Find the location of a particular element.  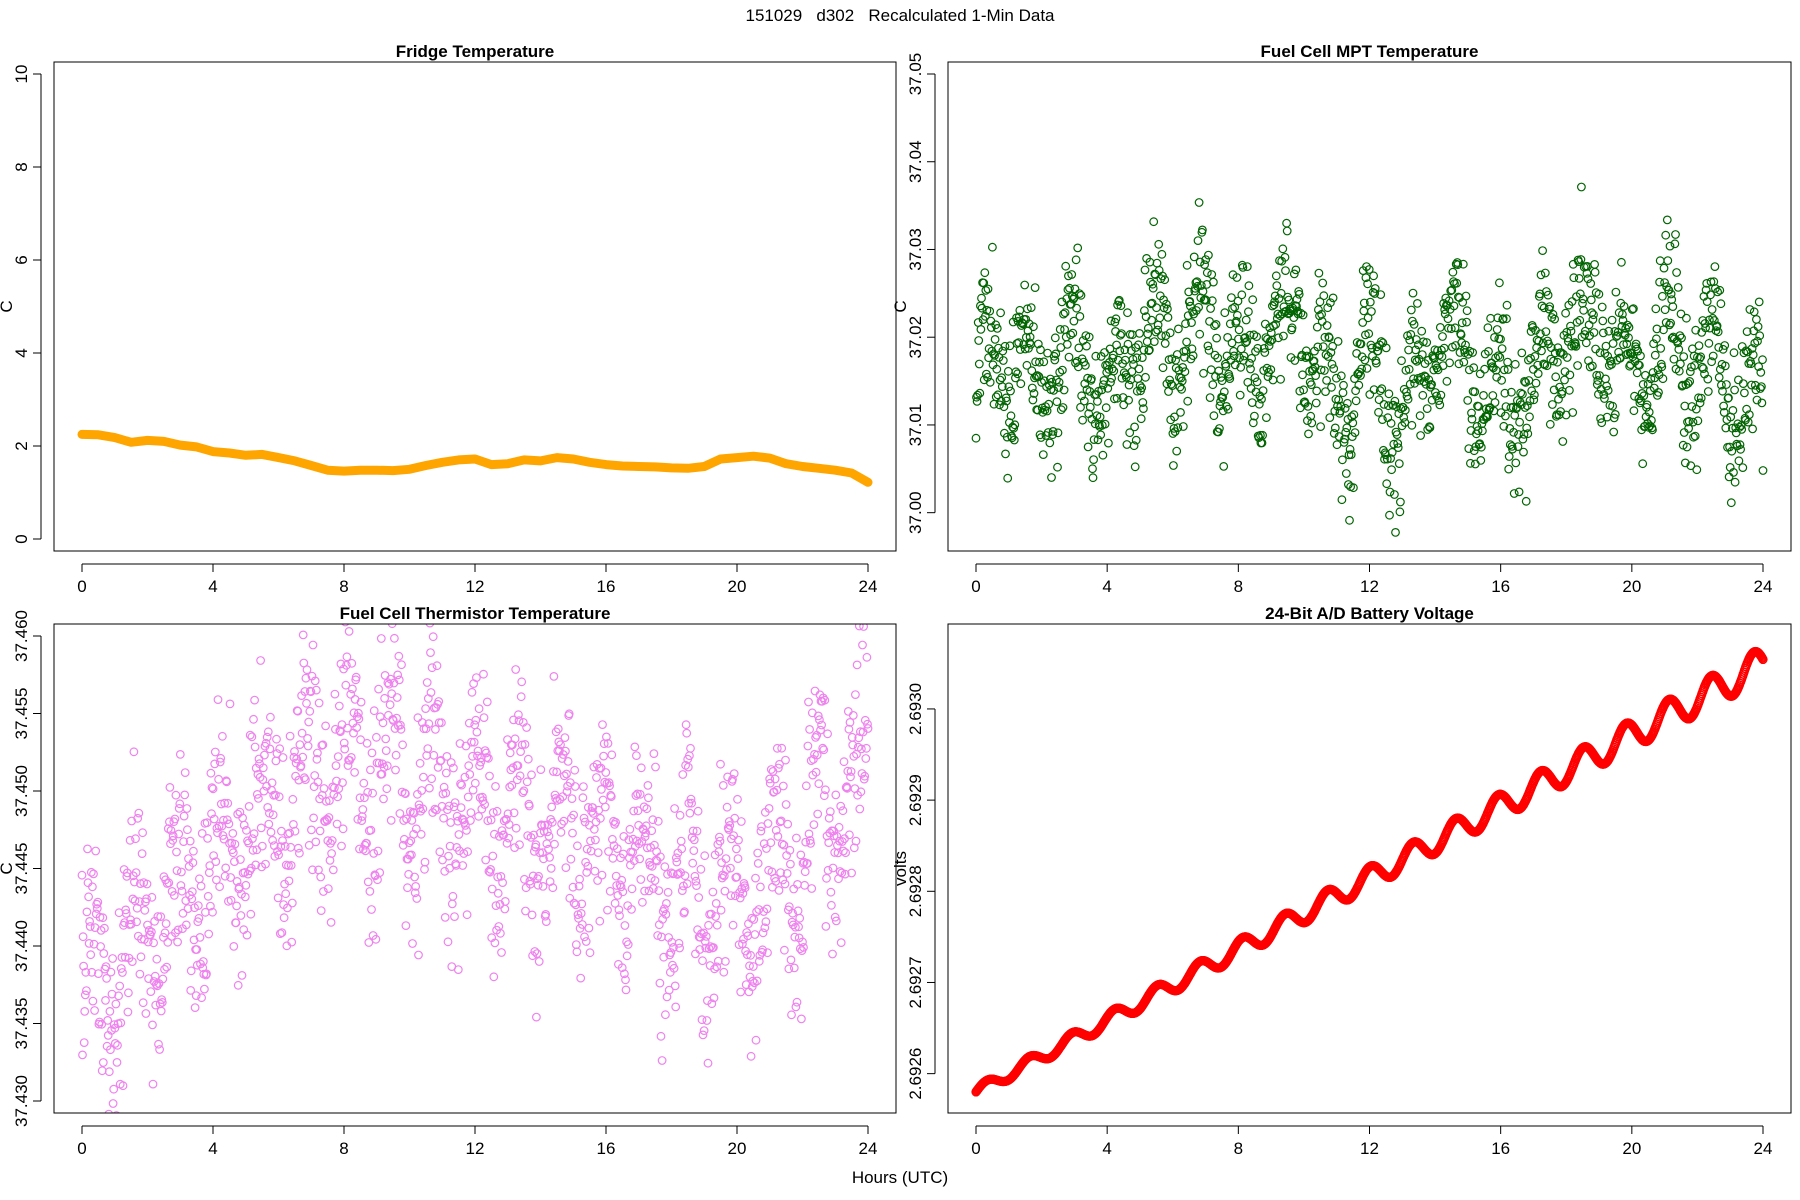

x-tick-label: 8 is located at coordinates (343, 586).